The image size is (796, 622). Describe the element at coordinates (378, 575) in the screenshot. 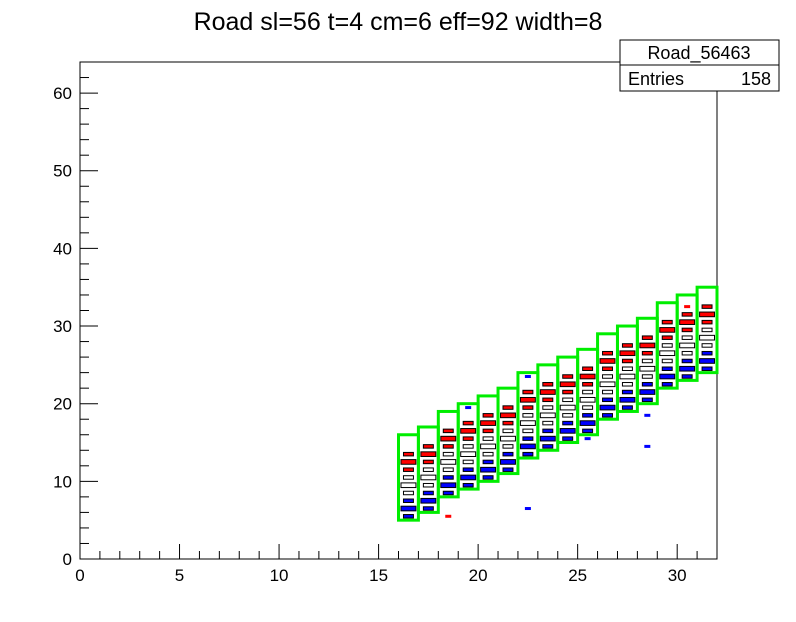

I see `x-tick-label: 15` at that location.